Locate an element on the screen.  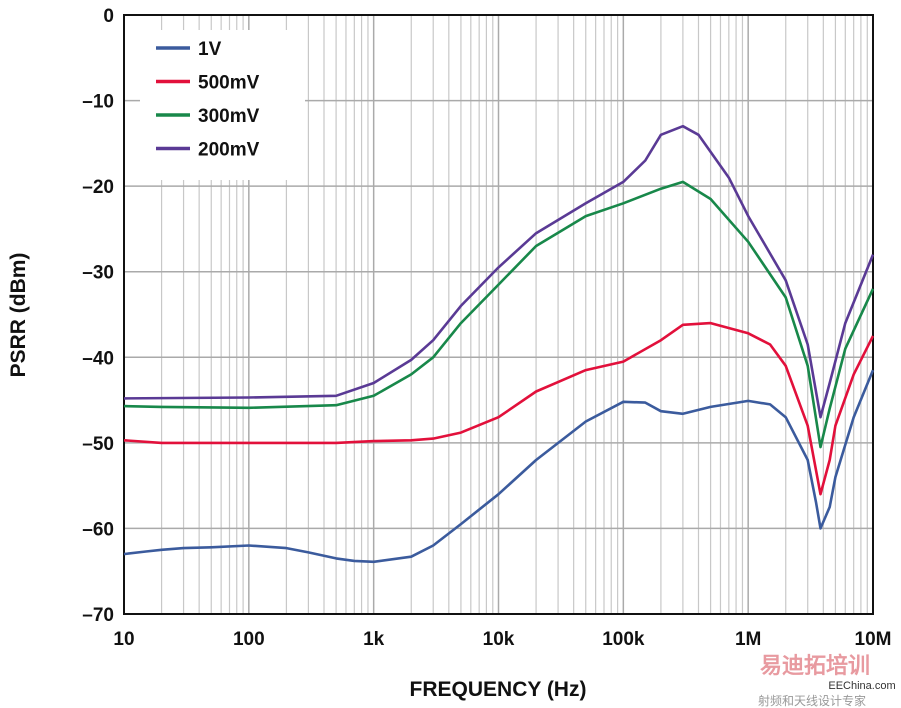
watermark-title: 易迪拓培训 is located at coordinates (815, 665).